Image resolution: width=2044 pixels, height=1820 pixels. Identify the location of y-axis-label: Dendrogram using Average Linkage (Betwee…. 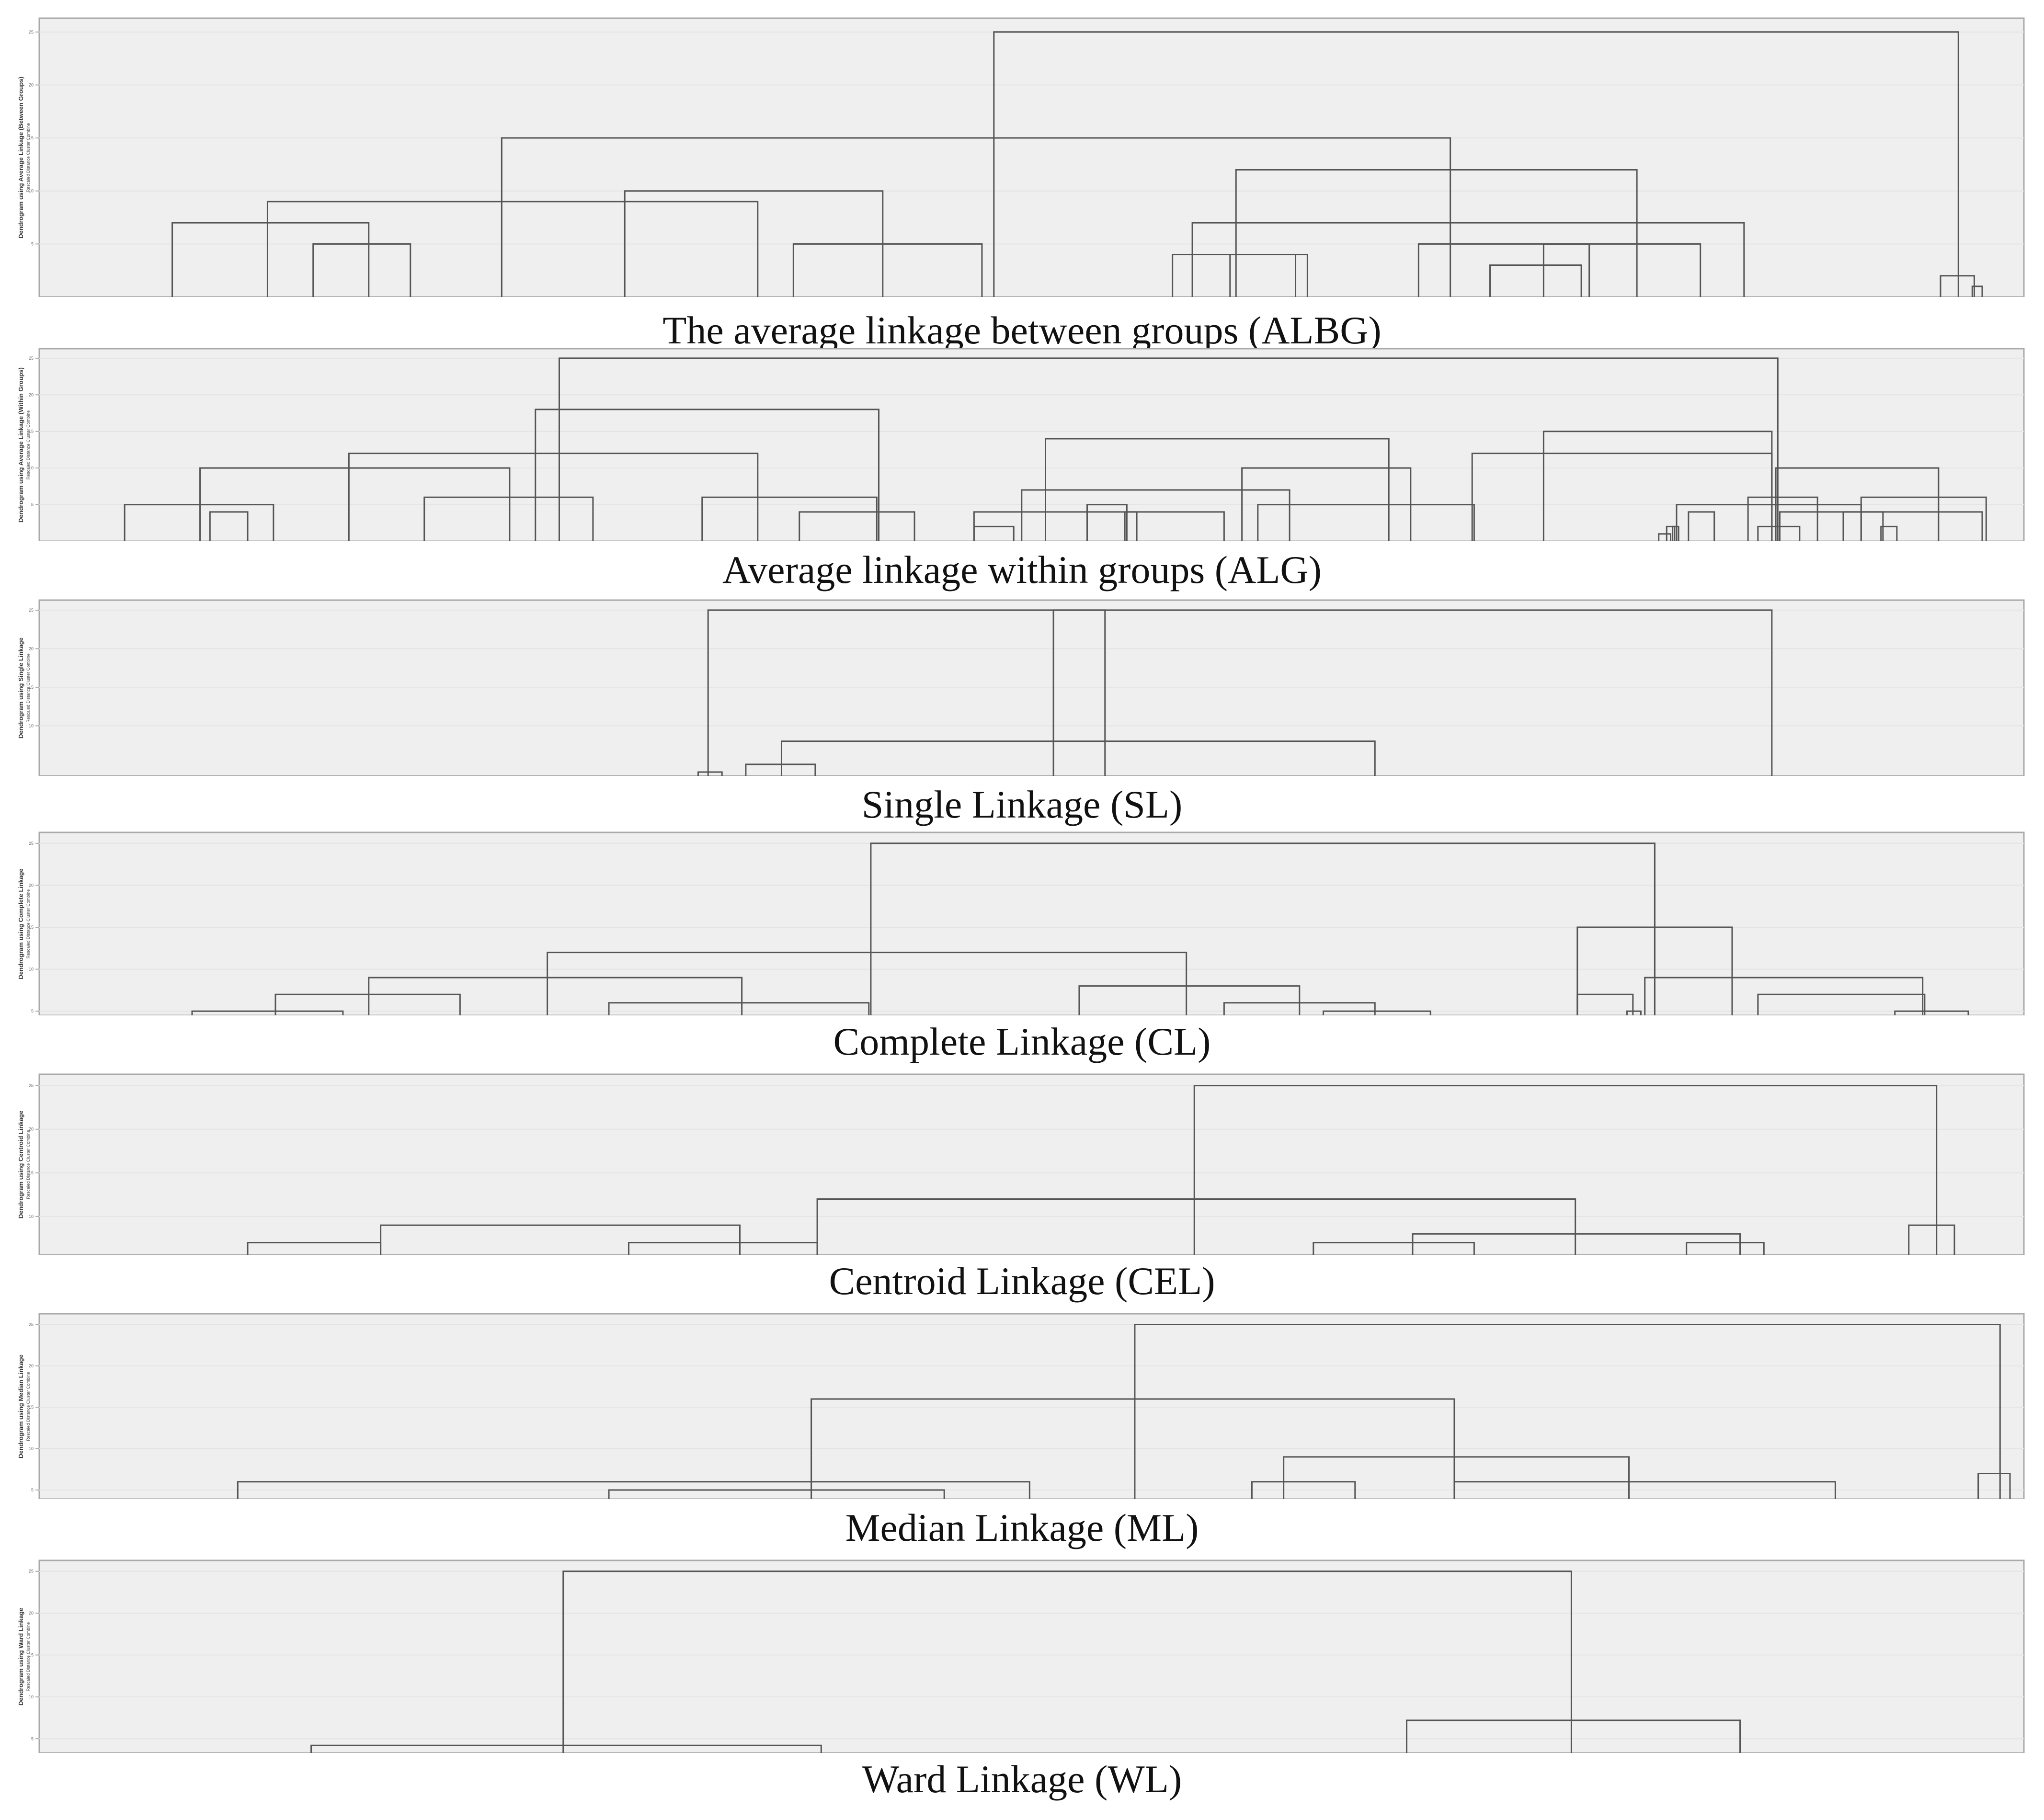
(20, 158).